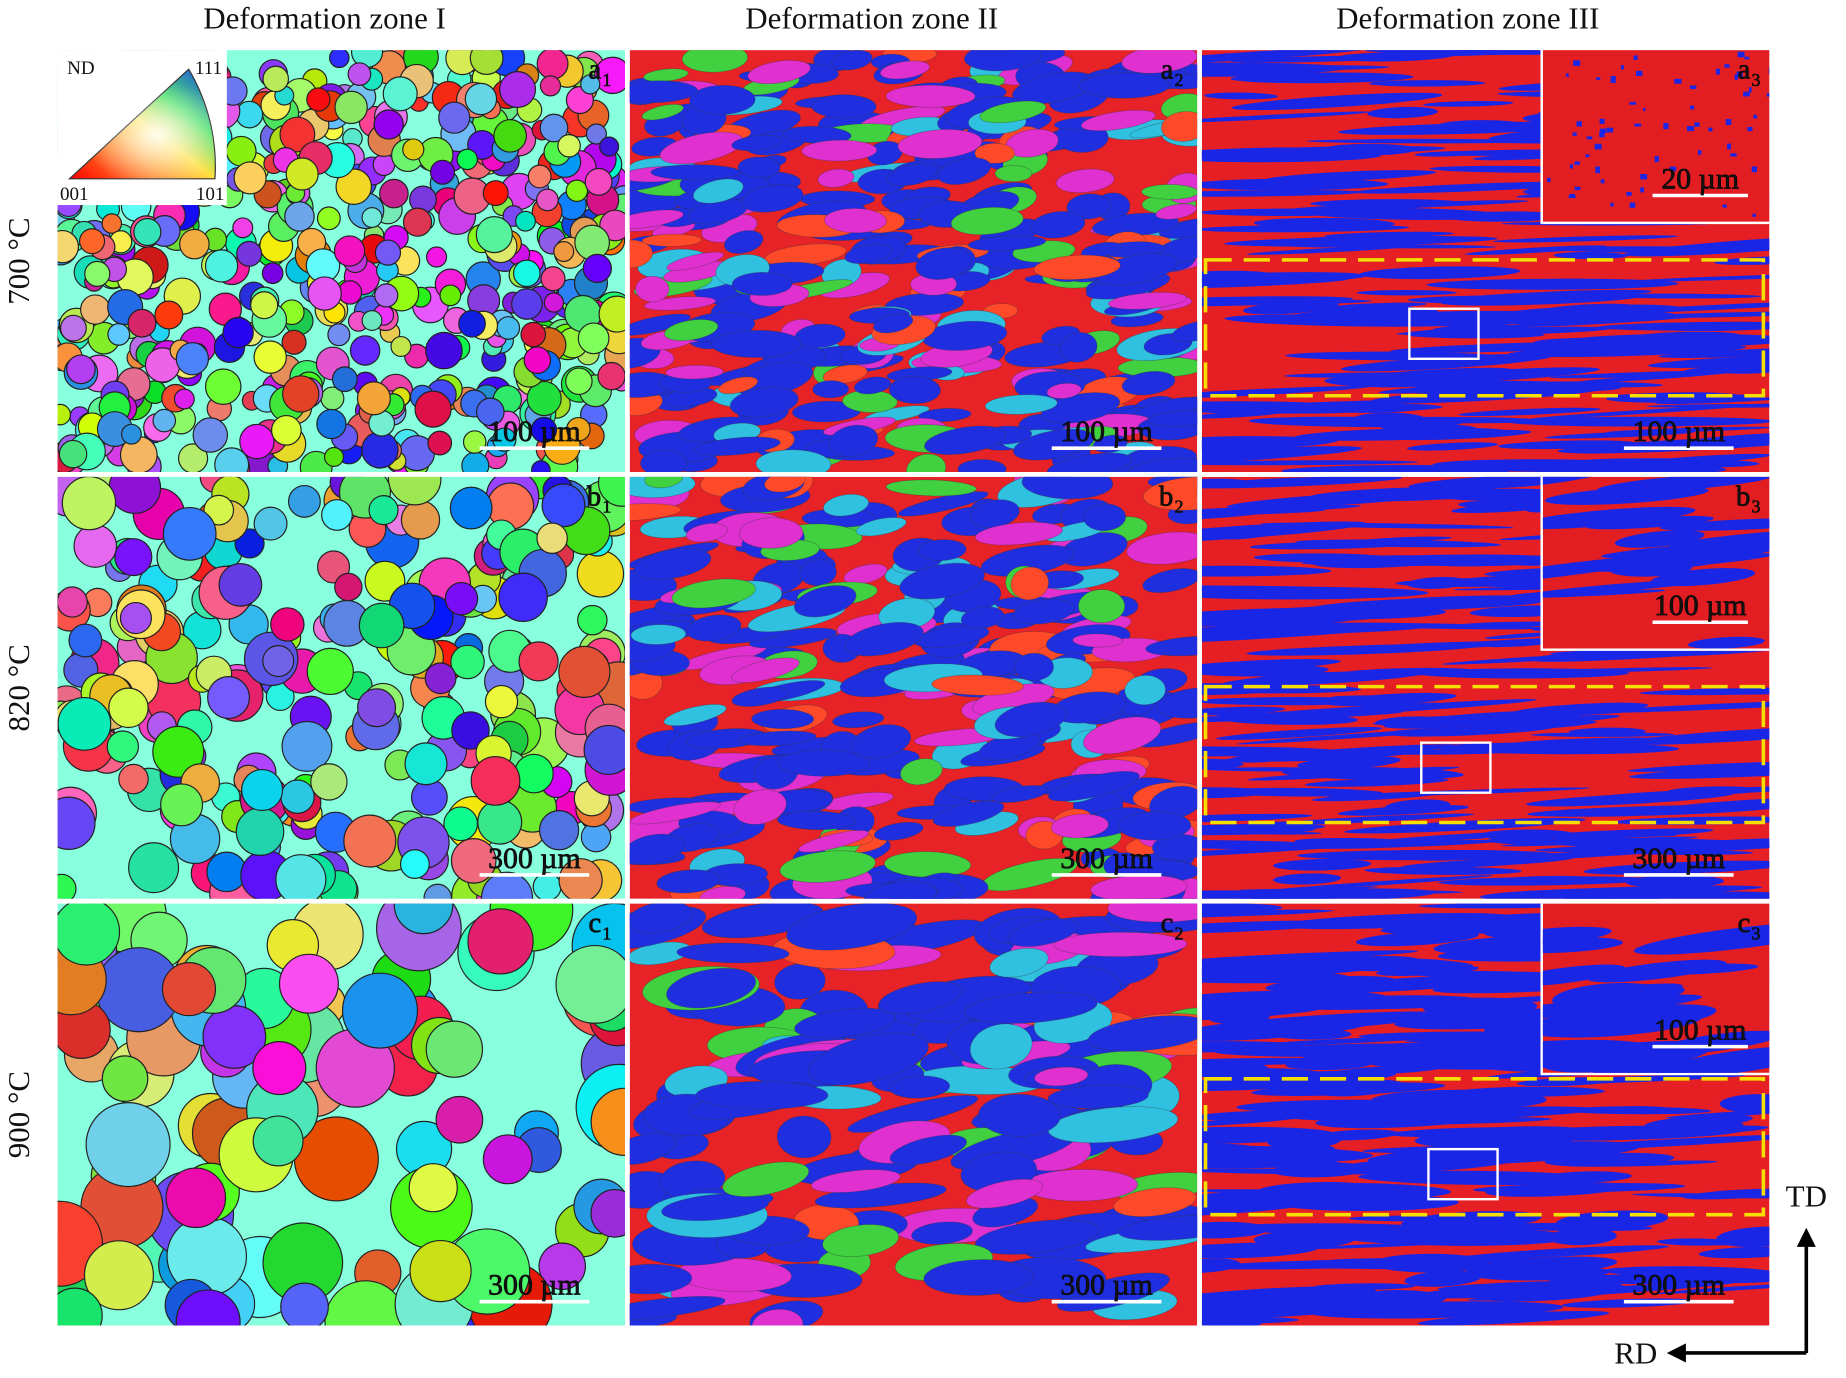 The width and height of the screenshot is (1846, 1378). I want to click on panel-letter: b, so click(1166, 496).